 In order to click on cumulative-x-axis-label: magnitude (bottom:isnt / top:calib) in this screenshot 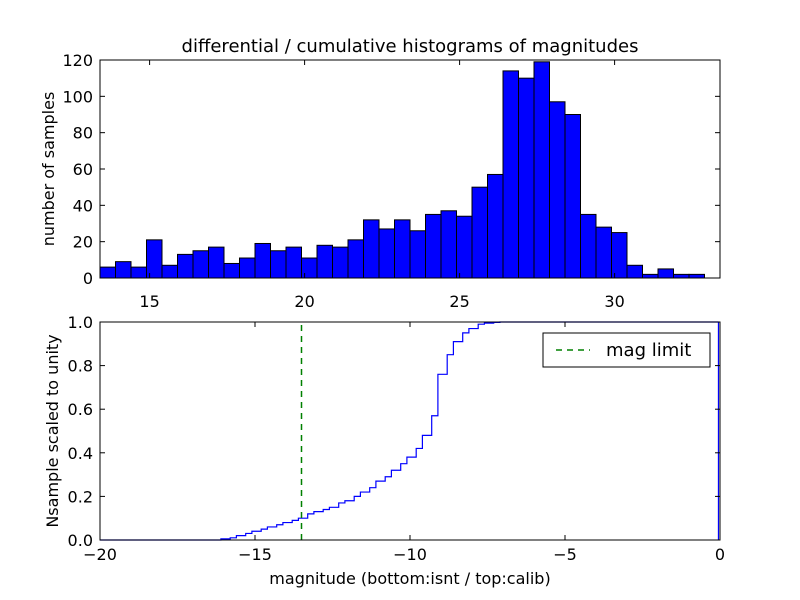, I will do `click(409, 578)`.